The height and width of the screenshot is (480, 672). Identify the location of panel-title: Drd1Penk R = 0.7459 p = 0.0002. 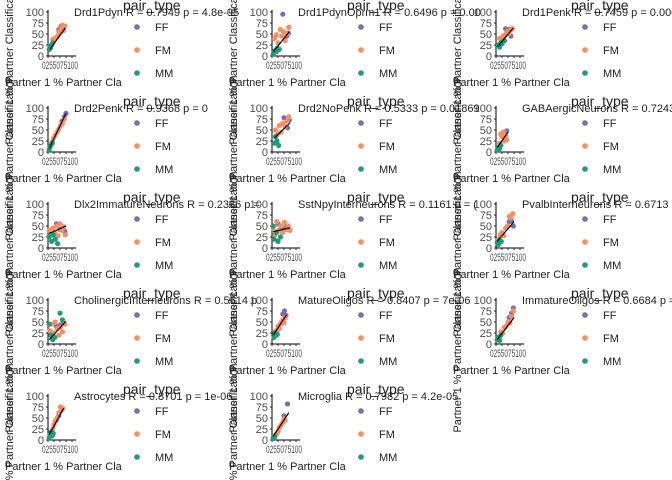
(597, 13).